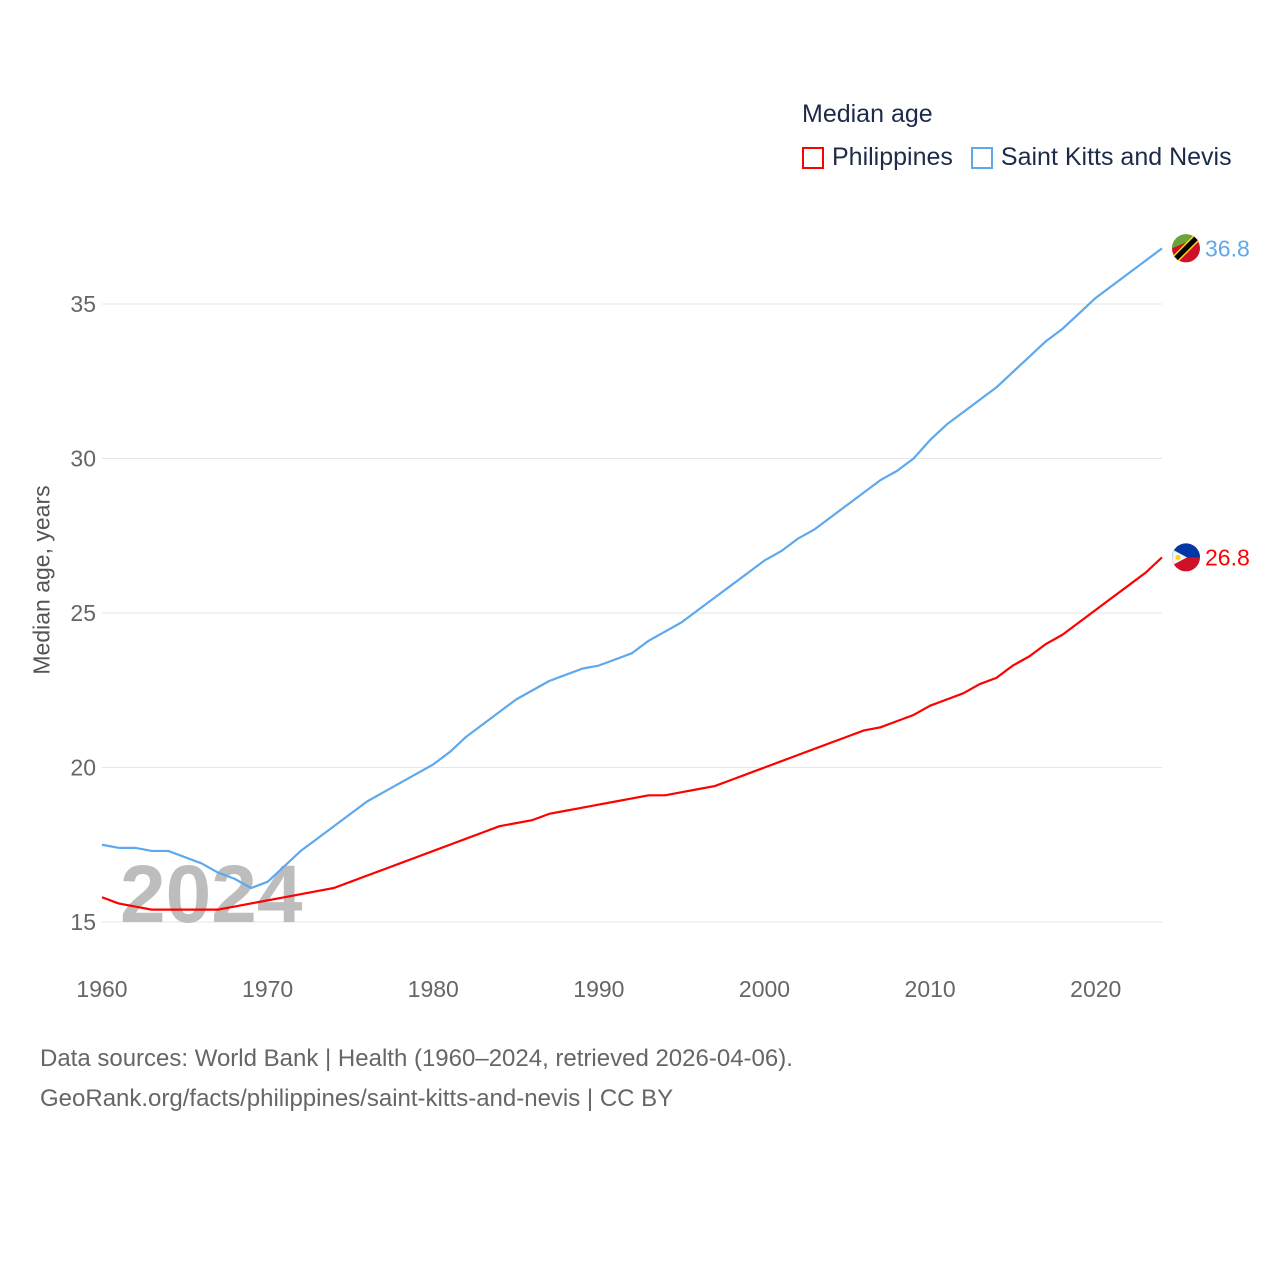 The height and width of the screenshot is (1280, 1280). I want to click on legend: Philippines Saint Kitts and Nevis, so click(1026, 157).